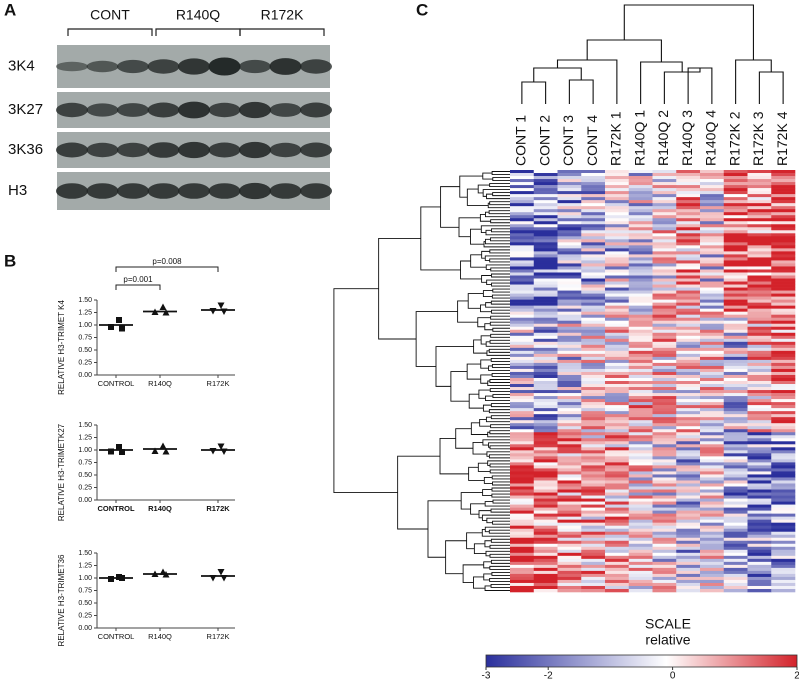 The height and width of the screenshot is (681, 799). What do you see at coordinates (700, 85) in the screenshot?
I see `column-dendrogram` at bounding box center [700, 85].